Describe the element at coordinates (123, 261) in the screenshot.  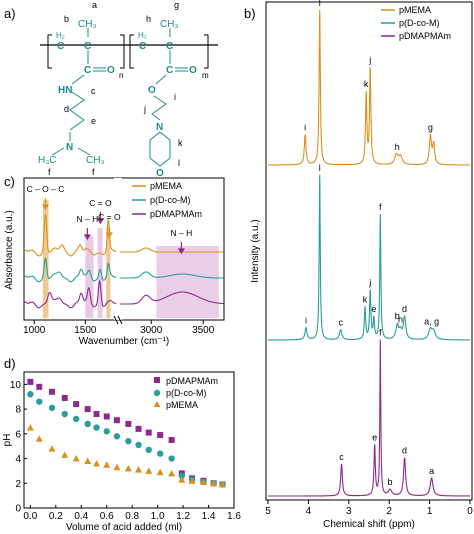
I see `ftir-spectra` at that location.